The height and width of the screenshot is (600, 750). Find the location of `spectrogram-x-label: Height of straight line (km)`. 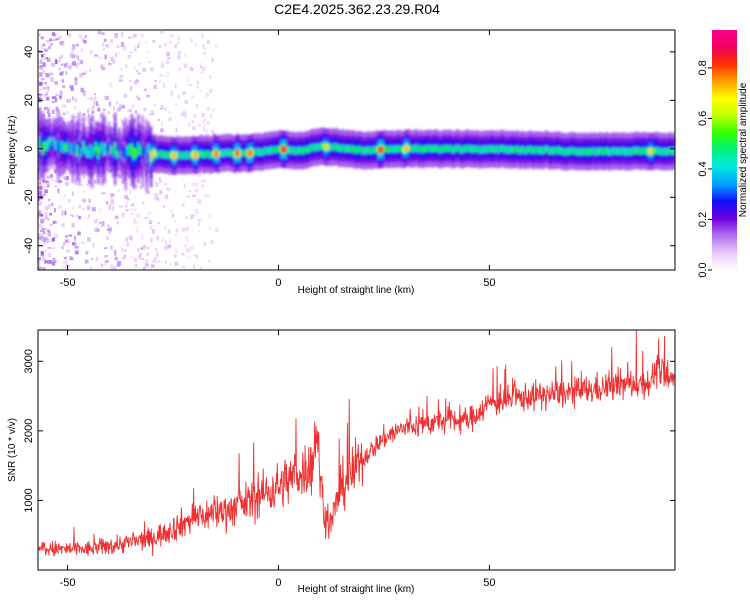

spectrogram-x-label: Height of straight line (km) is located at coordinates (356, 290).